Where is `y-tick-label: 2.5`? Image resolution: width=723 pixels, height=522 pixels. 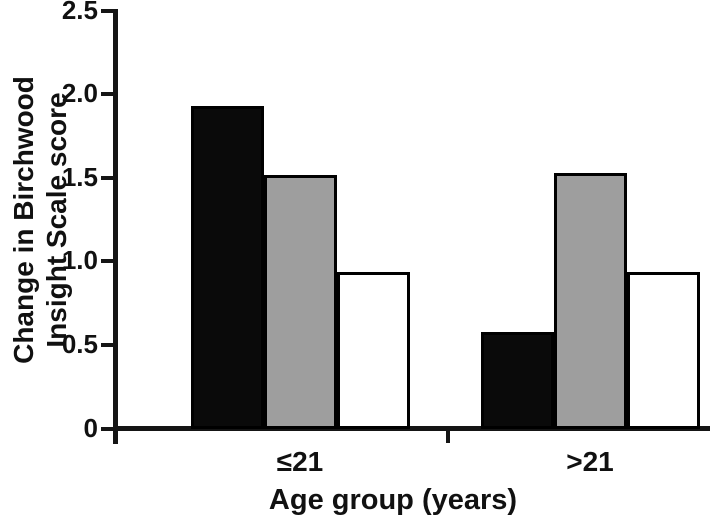
y-tick-label: 2.5 is located at coordinates (79, 12).